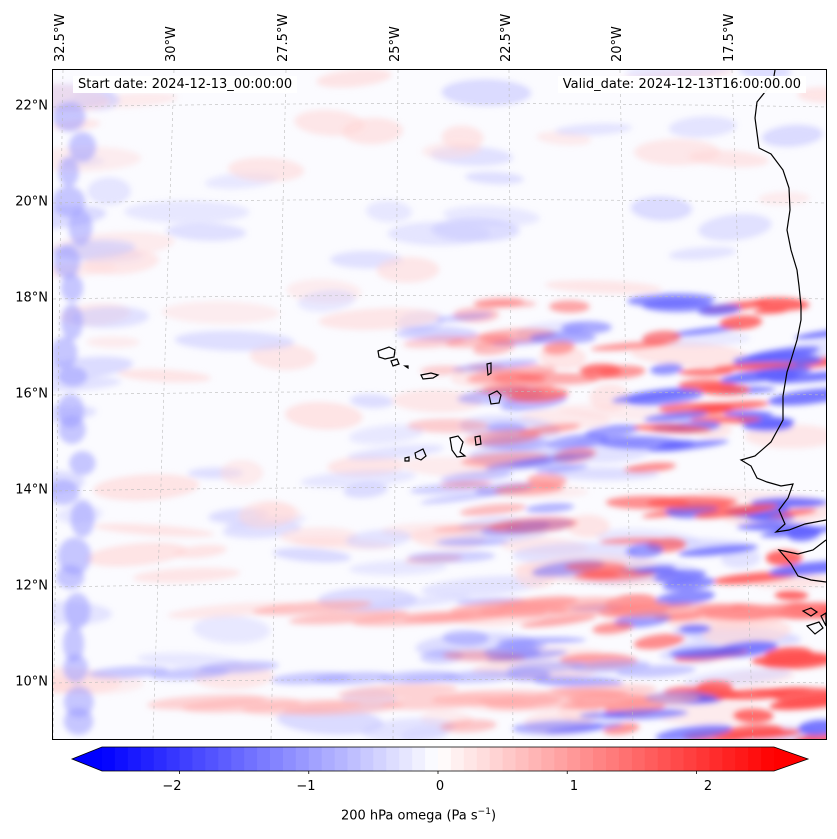 This screenshot has height=839, width=837. I want to click on africa-coastline, so click(782, 301).